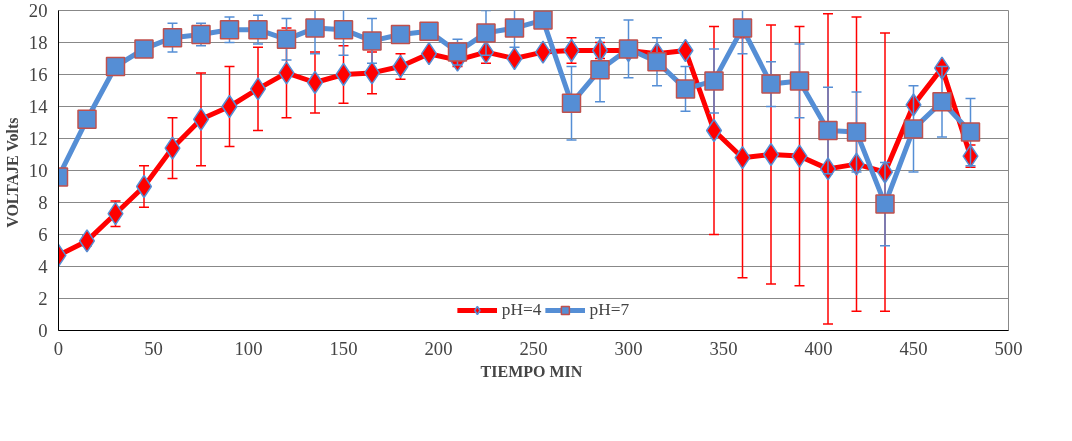 The image size is (1072, 441). What do you see at coordinates (609, 310) in the screenshot?
I see `legend-label: pH=7` at bounding box center [609, 310].